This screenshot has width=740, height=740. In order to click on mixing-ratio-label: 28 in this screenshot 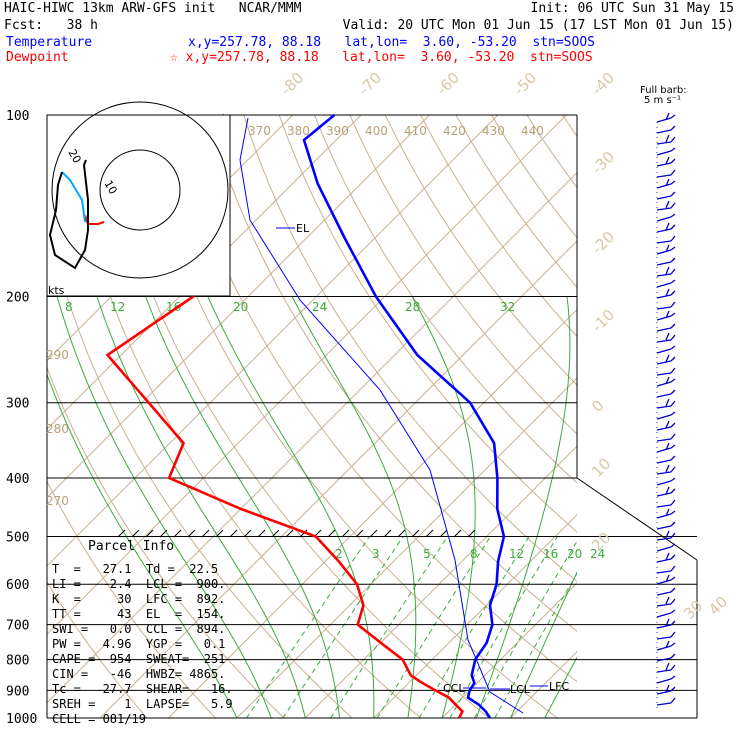, I will do `click(412, 307)`.